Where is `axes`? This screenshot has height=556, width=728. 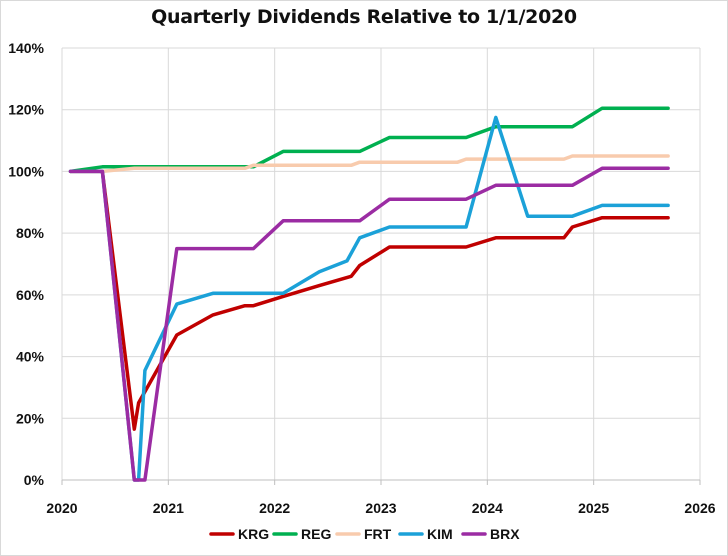 axes is located at coordinates (381, 482).